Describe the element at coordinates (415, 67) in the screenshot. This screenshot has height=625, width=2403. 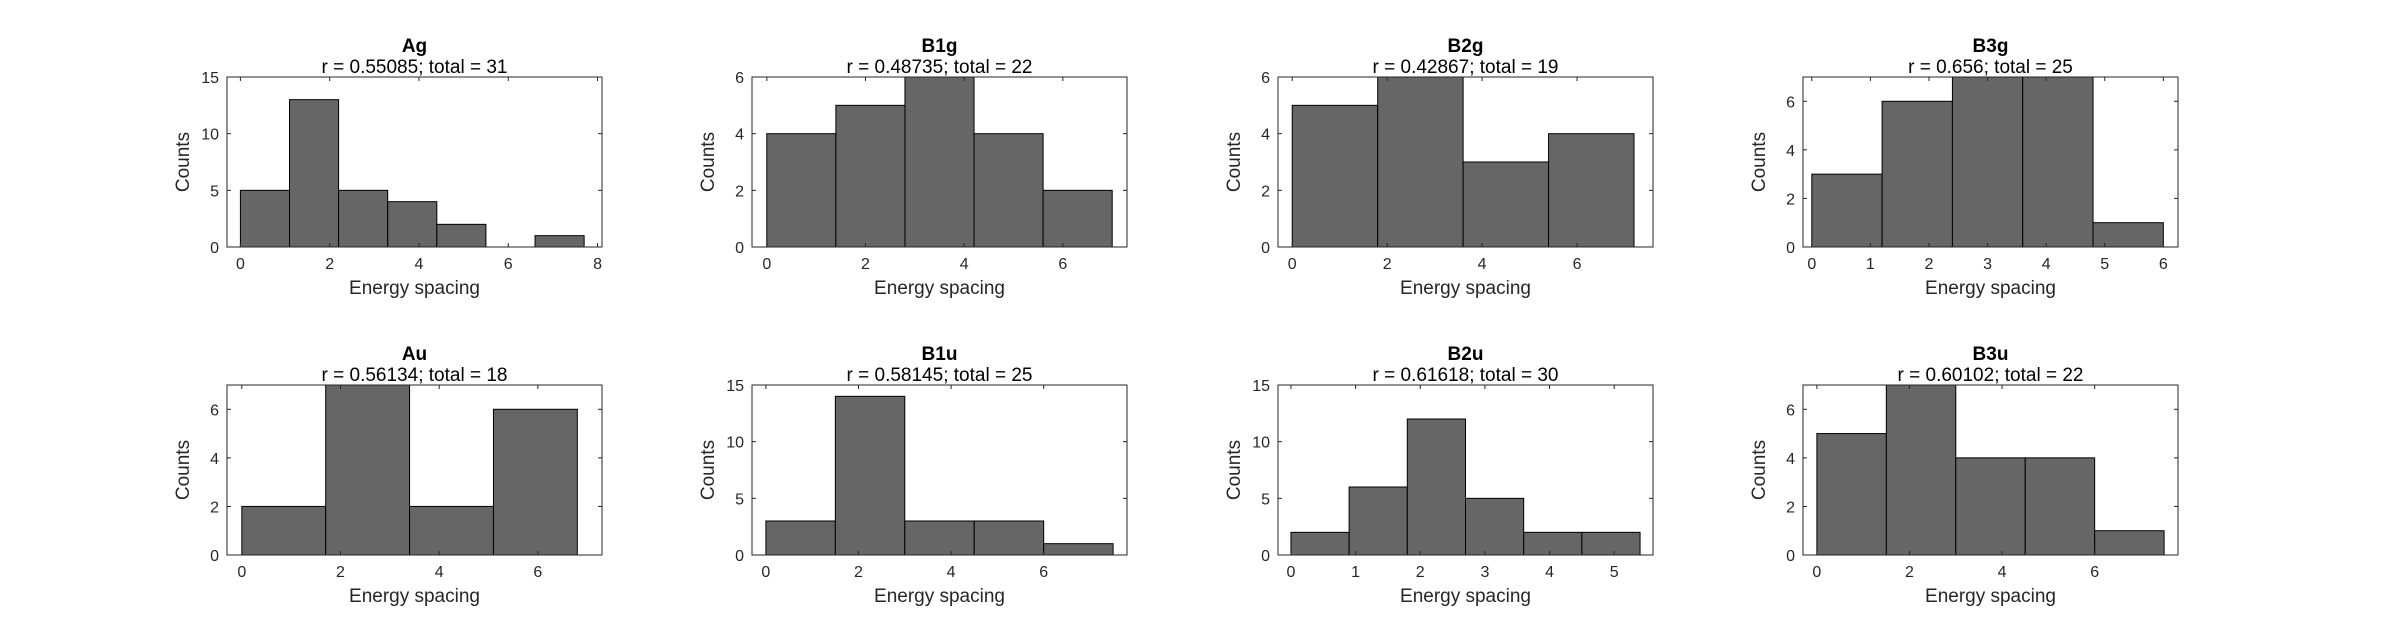
I see `chart-subtitle: r = 0.55085; total = 31` at that location.